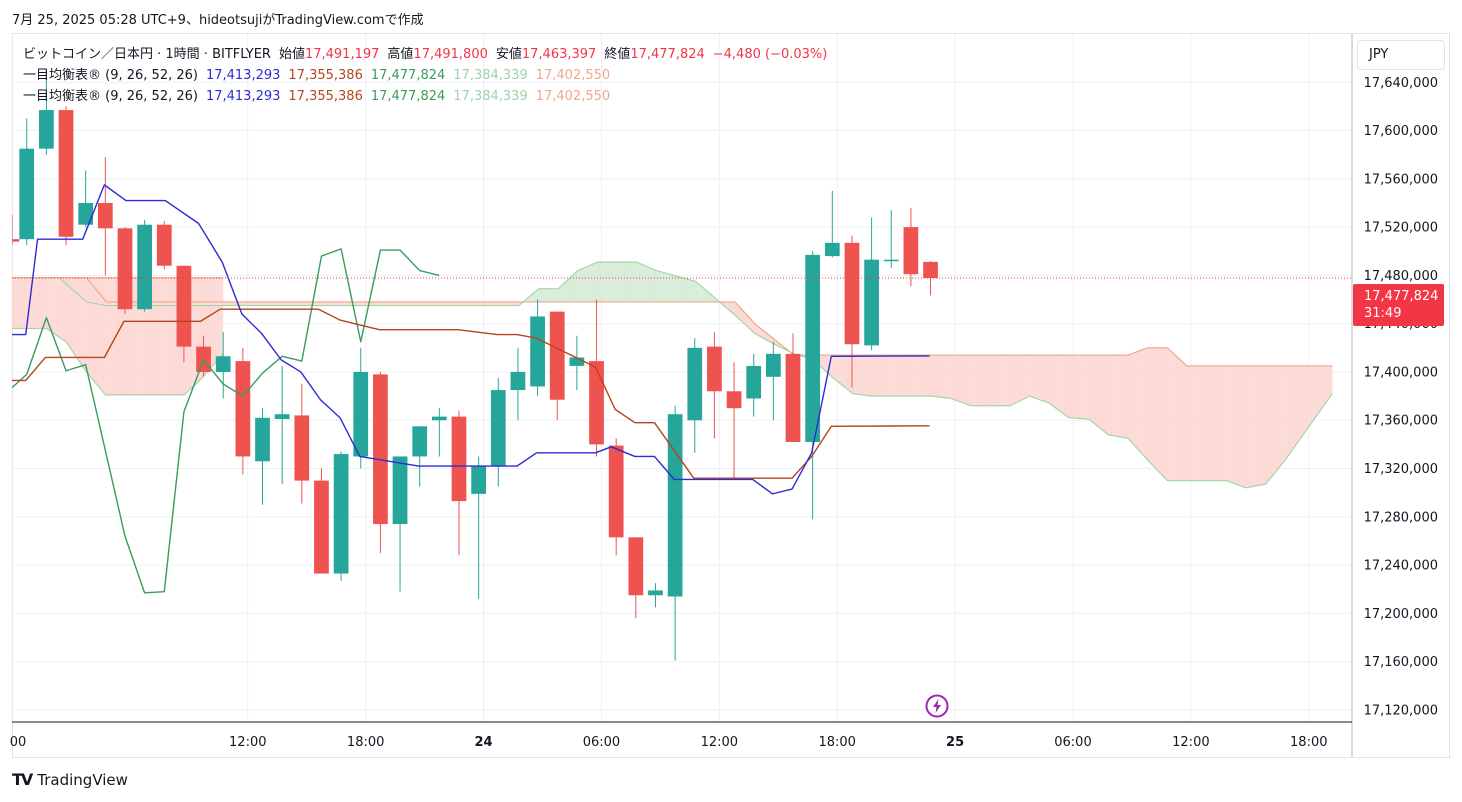 The width and height of the screenshot is (1462, 802). I want to click on price-tick-label: 17,640,000, so click(1401, 83).